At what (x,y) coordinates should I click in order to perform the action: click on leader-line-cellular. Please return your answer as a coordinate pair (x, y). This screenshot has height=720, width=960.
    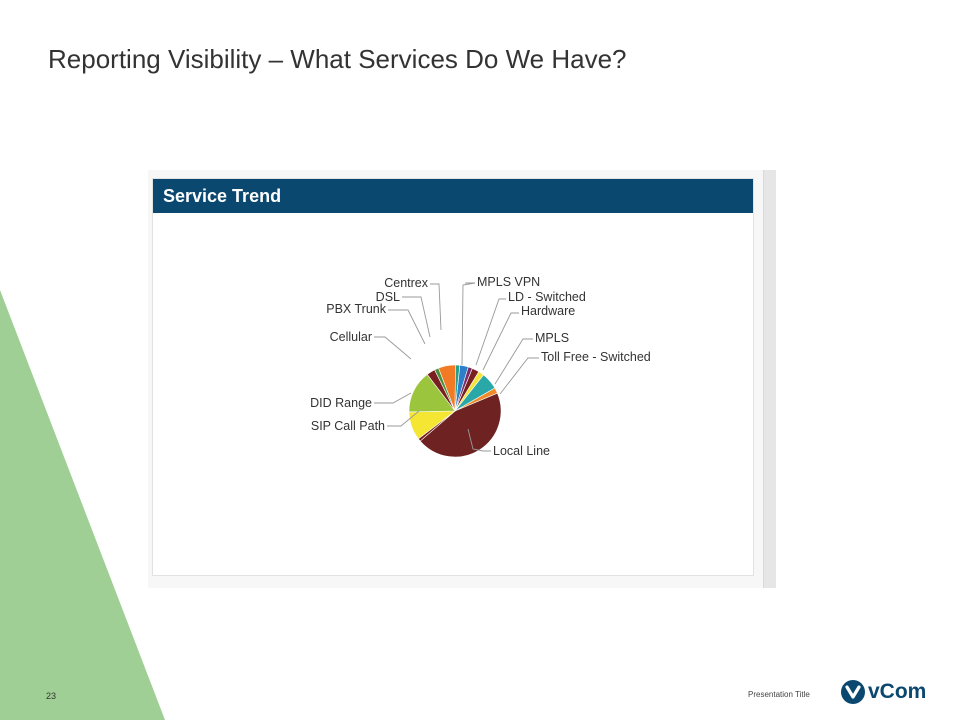
    Looking at the image, I should click on (393, 348).